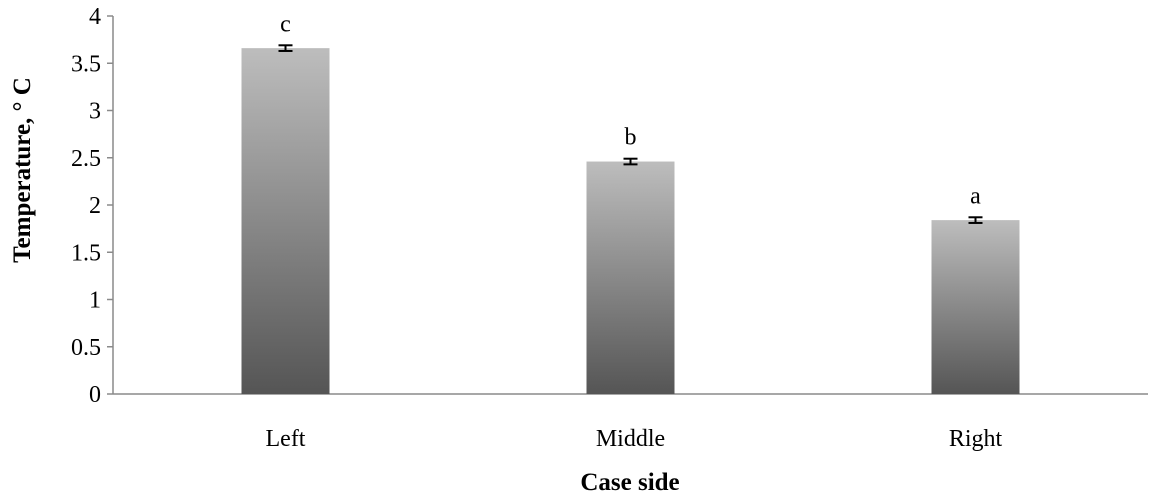 This screenshot has height=499, width=1150. Describe the element at coordinates (86, 159) in the screenshot. I see `y-tick-label: 2.5` at that location.